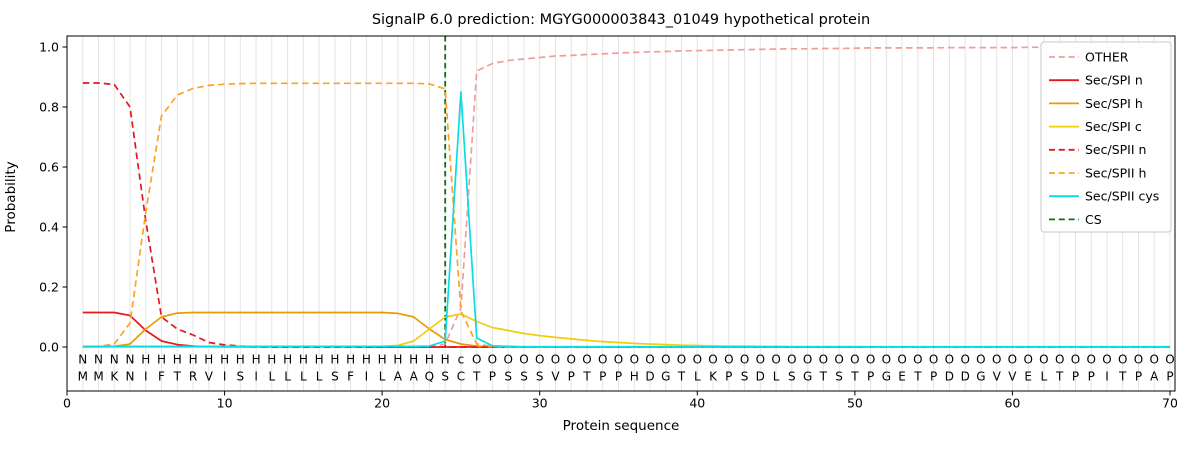 The image size is (1200, 455). I want to click on sequence-letter: D, so click(760, 377).